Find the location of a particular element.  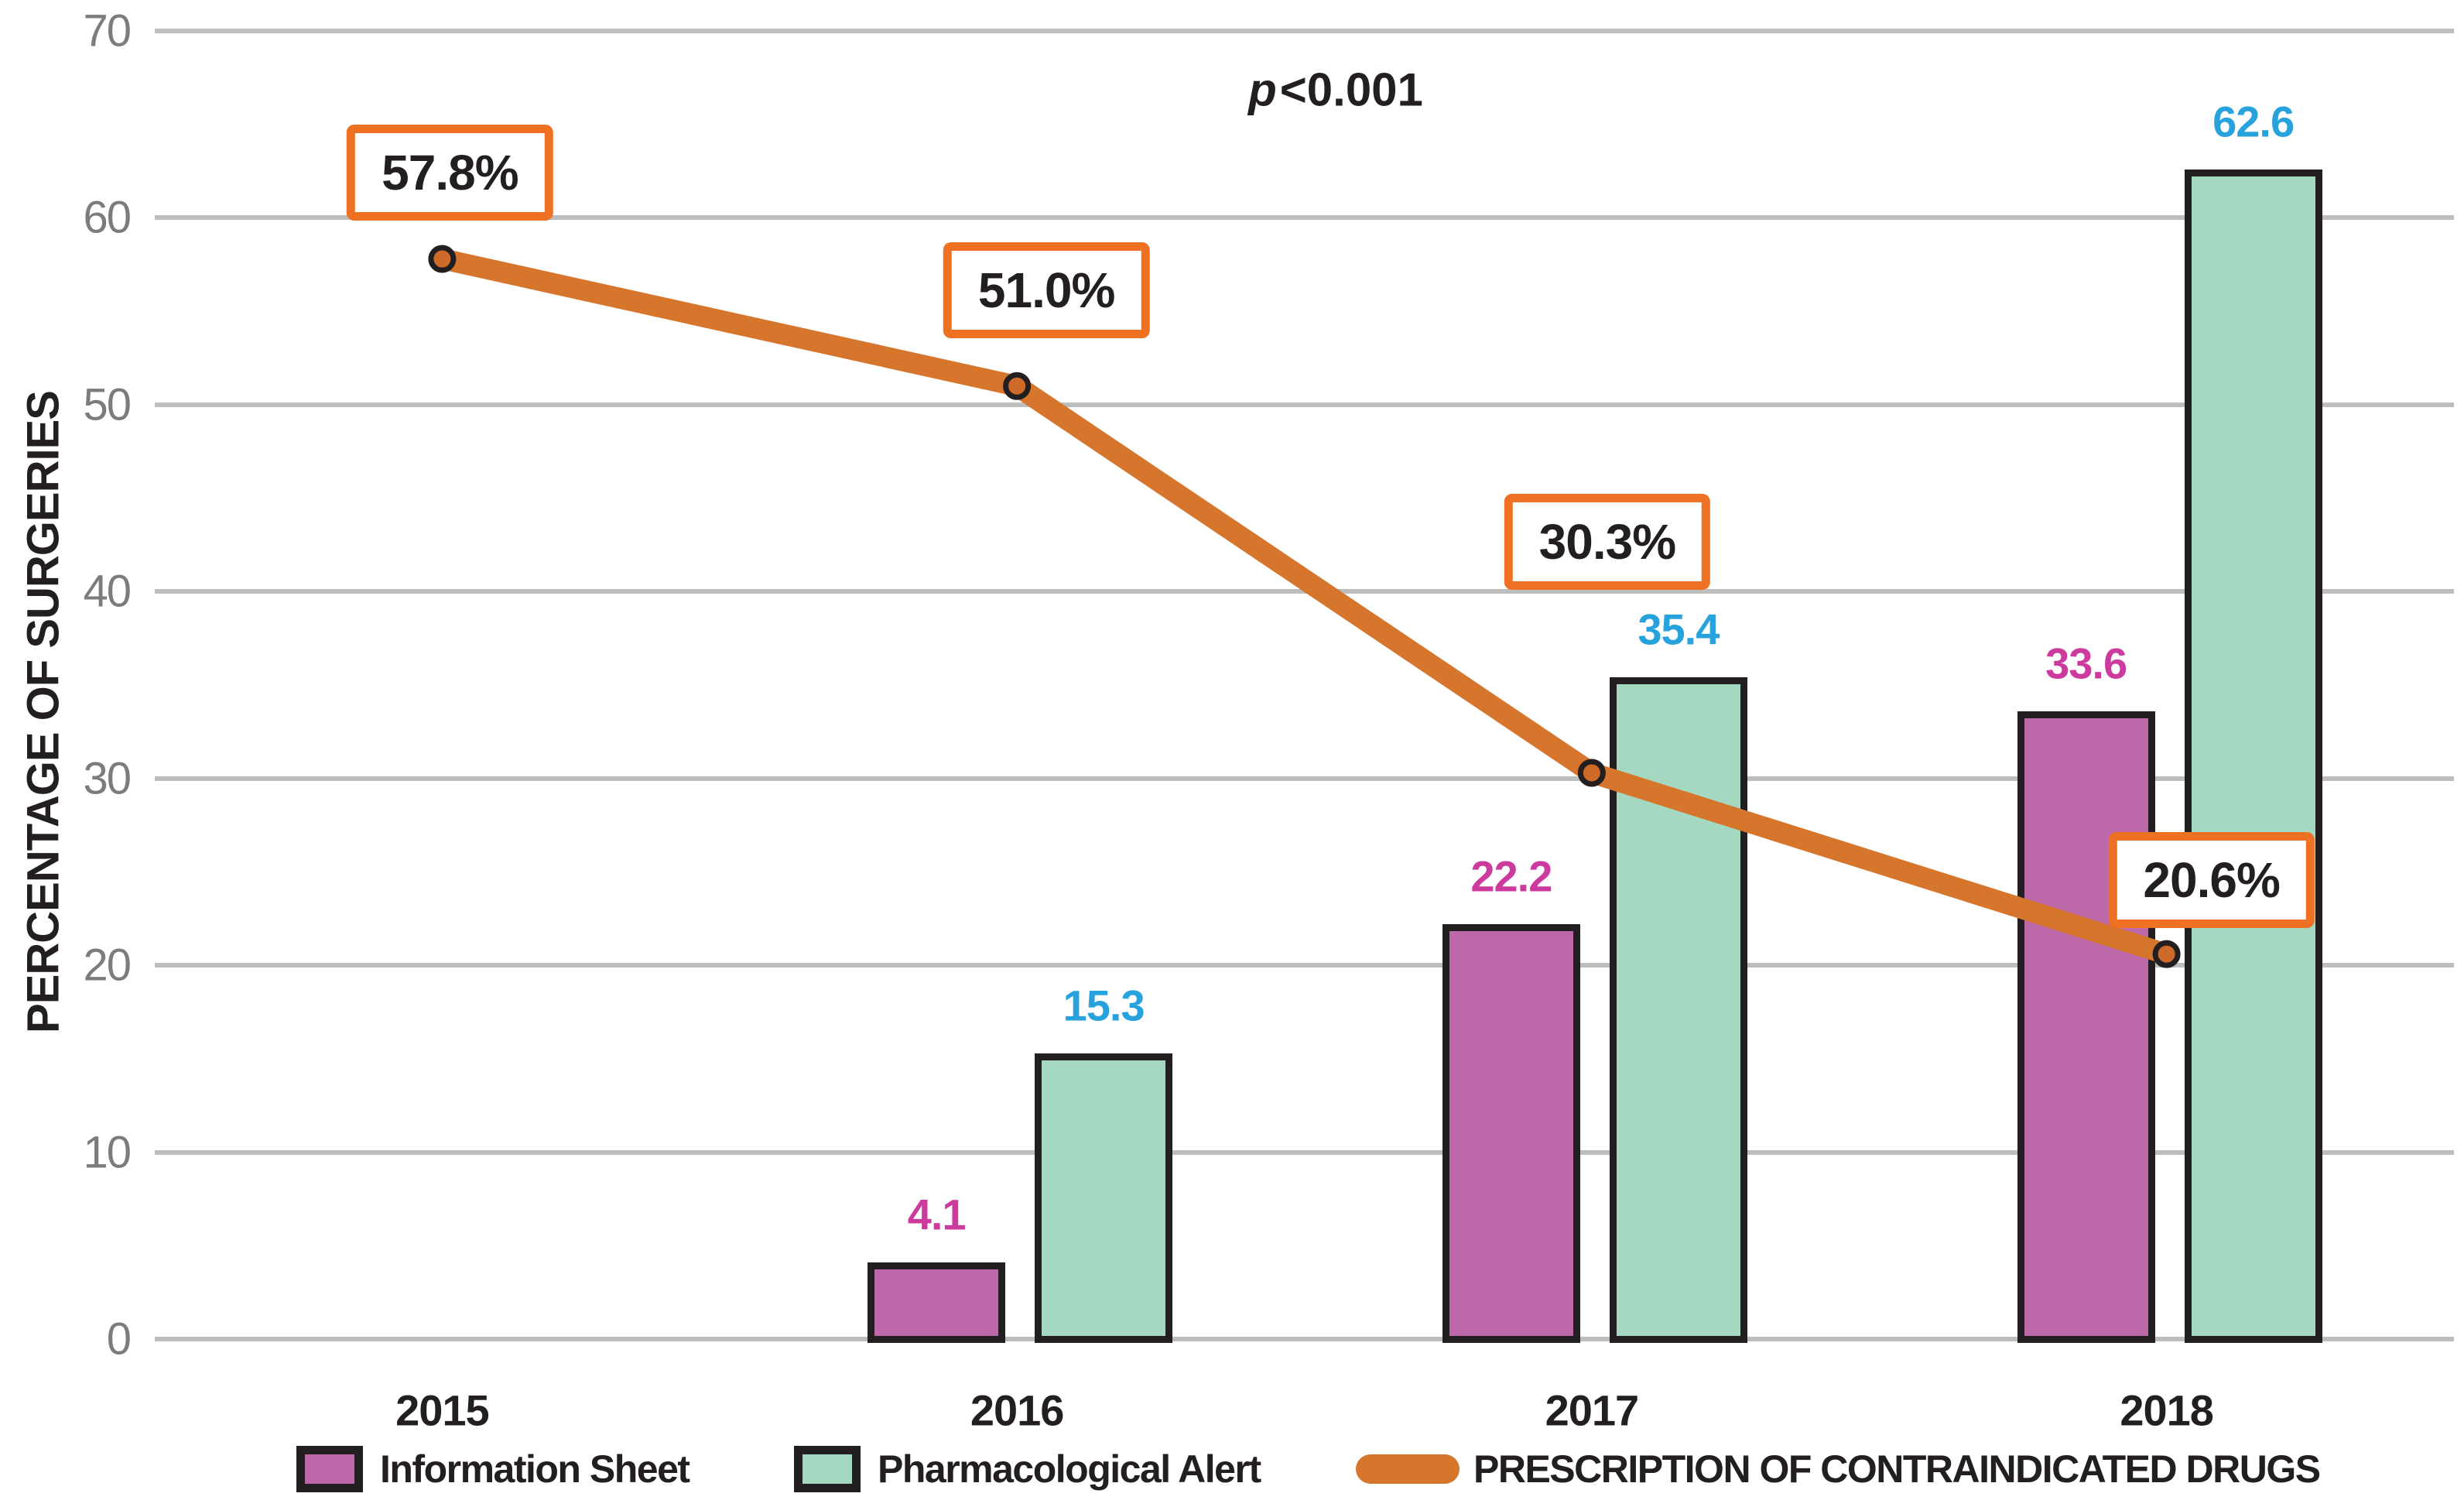

x-tick-2018: 2018 is located at coordinates (2167, 1410).